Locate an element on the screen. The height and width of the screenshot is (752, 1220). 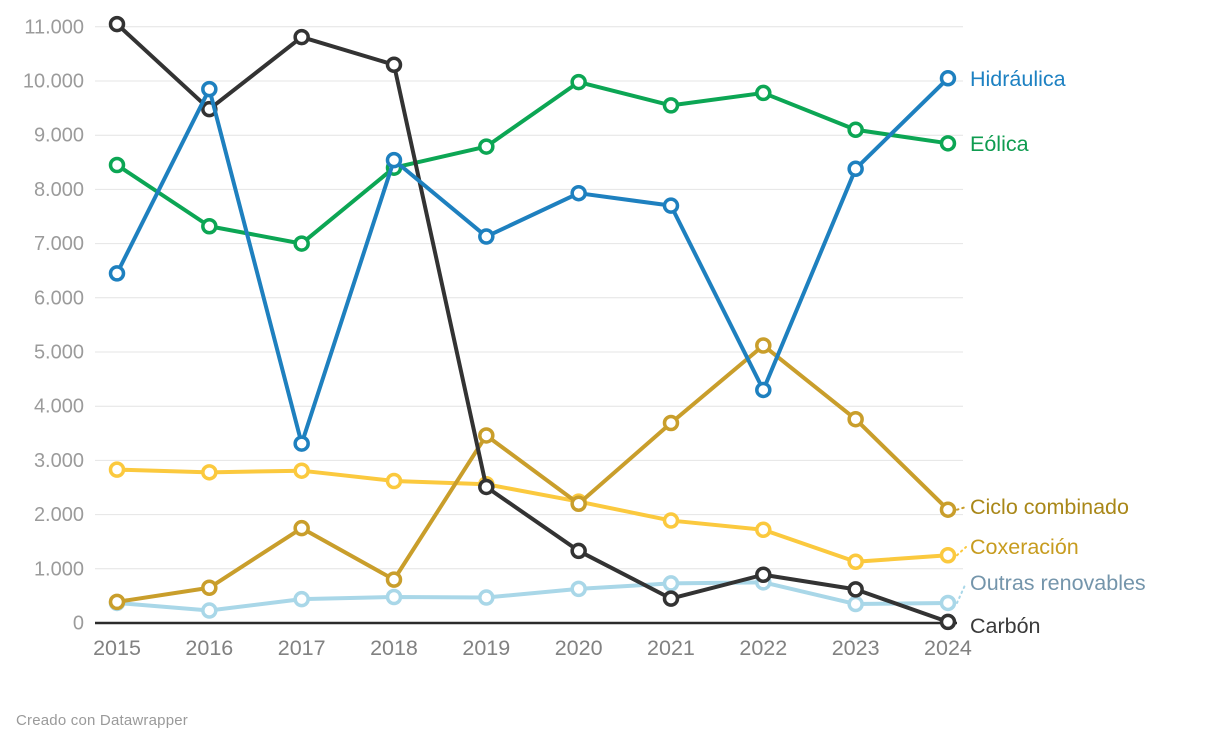
series-coxeracion is located at coordinates (537, 516).